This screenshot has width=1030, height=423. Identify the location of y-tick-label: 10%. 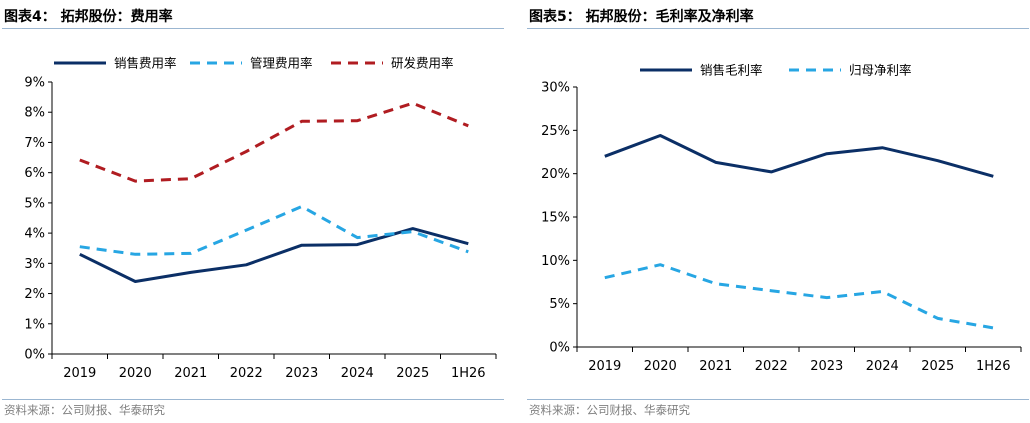
(555, 261).